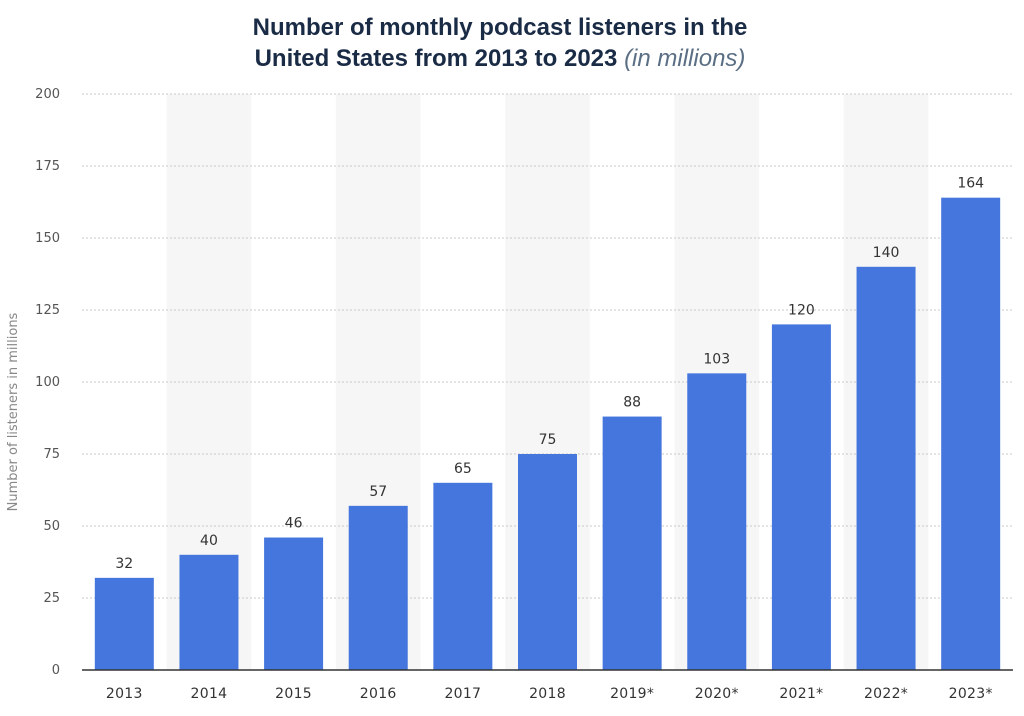 This screenshot has height=716, width=1024. I want to click on data-label-2018: 75, so click(548, 440).